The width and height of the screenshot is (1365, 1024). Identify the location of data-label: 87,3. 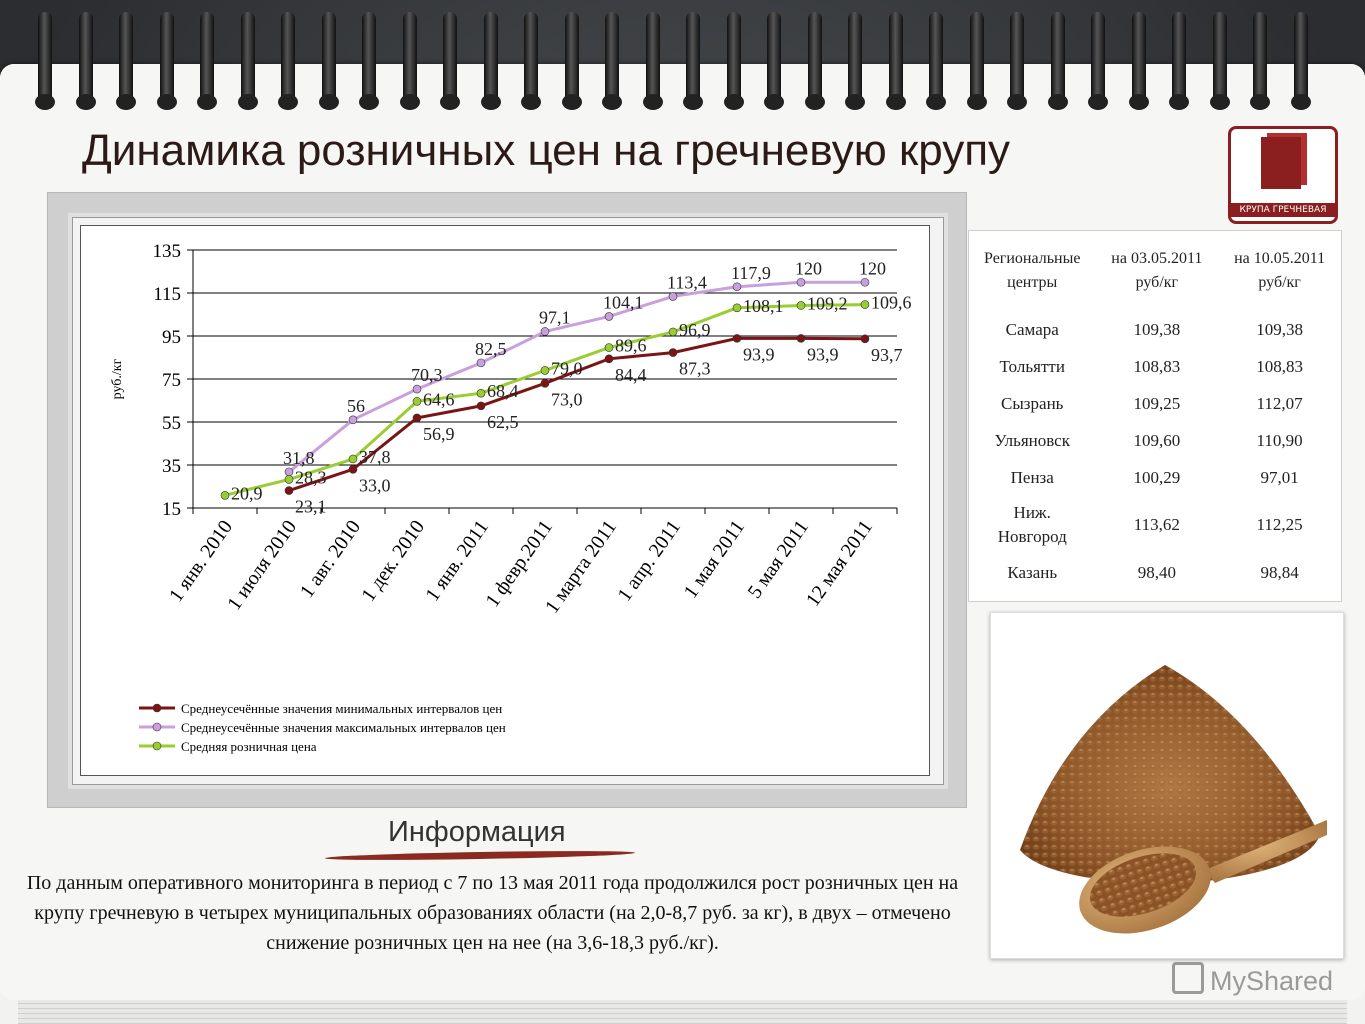
(695, 369).